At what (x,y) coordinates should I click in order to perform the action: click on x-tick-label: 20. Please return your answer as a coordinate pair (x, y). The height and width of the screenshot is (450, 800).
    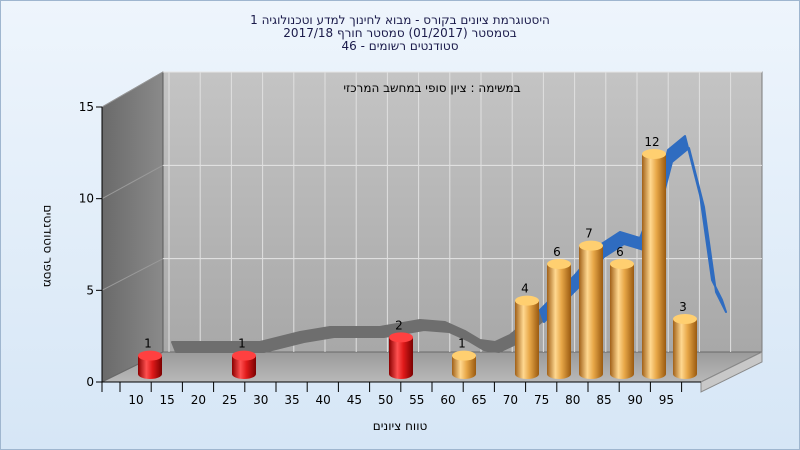
    Looking at the image, I should click on (198, 400).